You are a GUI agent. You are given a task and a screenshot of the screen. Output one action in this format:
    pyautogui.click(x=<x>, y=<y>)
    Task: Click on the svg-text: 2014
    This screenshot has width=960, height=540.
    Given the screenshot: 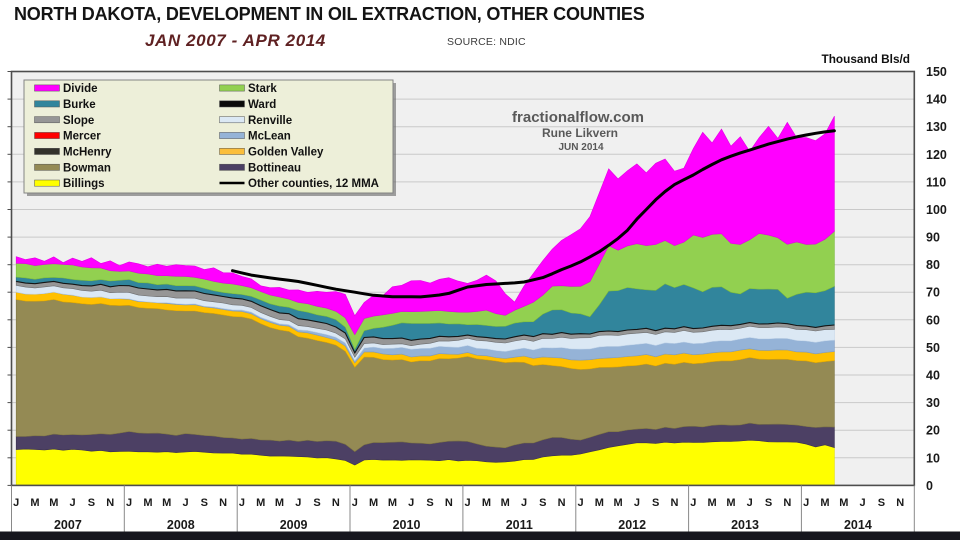 What is the action you would take?
    pyautogui.click(x=858, y=525)
    